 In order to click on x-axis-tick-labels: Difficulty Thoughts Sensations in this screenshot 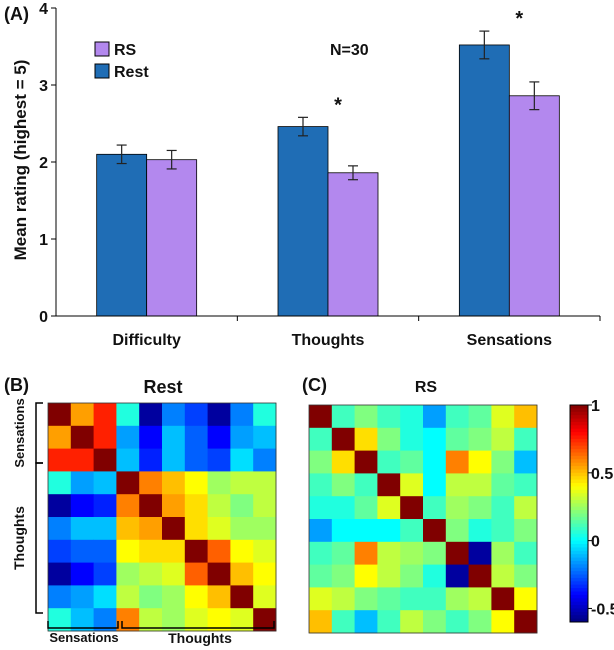, I will do `click(356, 332)`.